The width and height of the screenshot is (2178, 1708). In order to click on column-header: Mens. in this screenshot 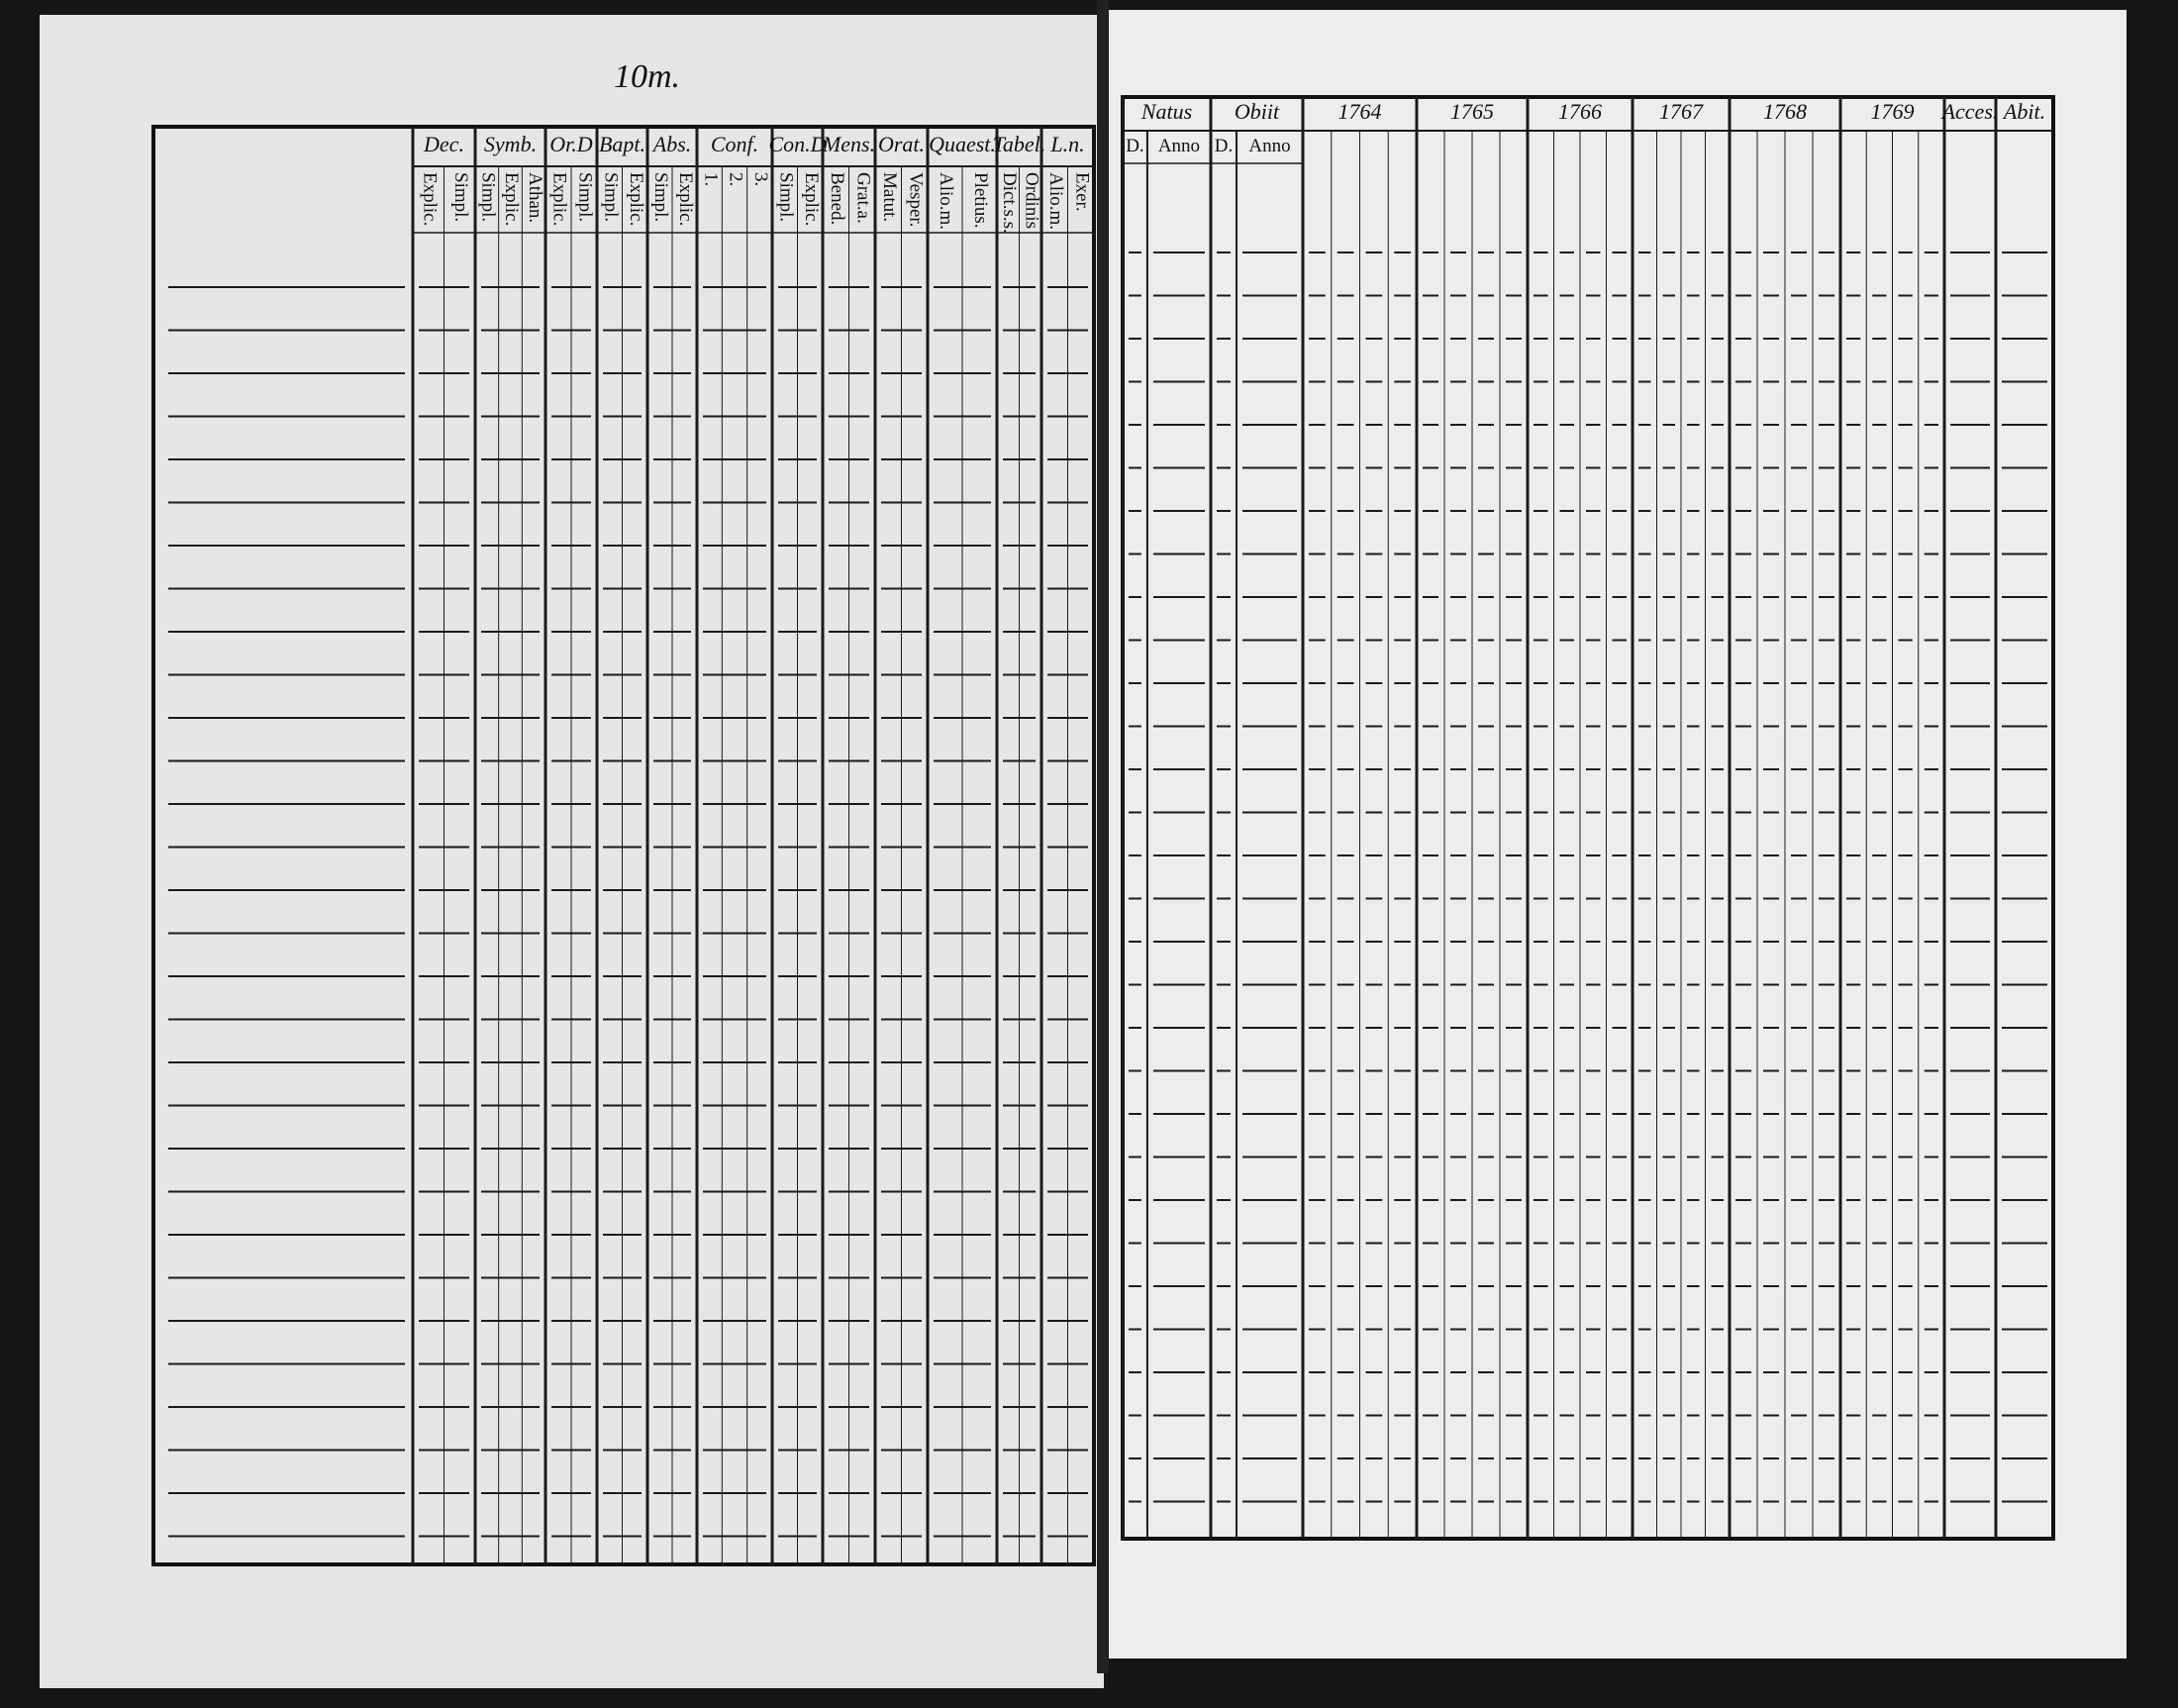, I will do `click(849, 144)`.